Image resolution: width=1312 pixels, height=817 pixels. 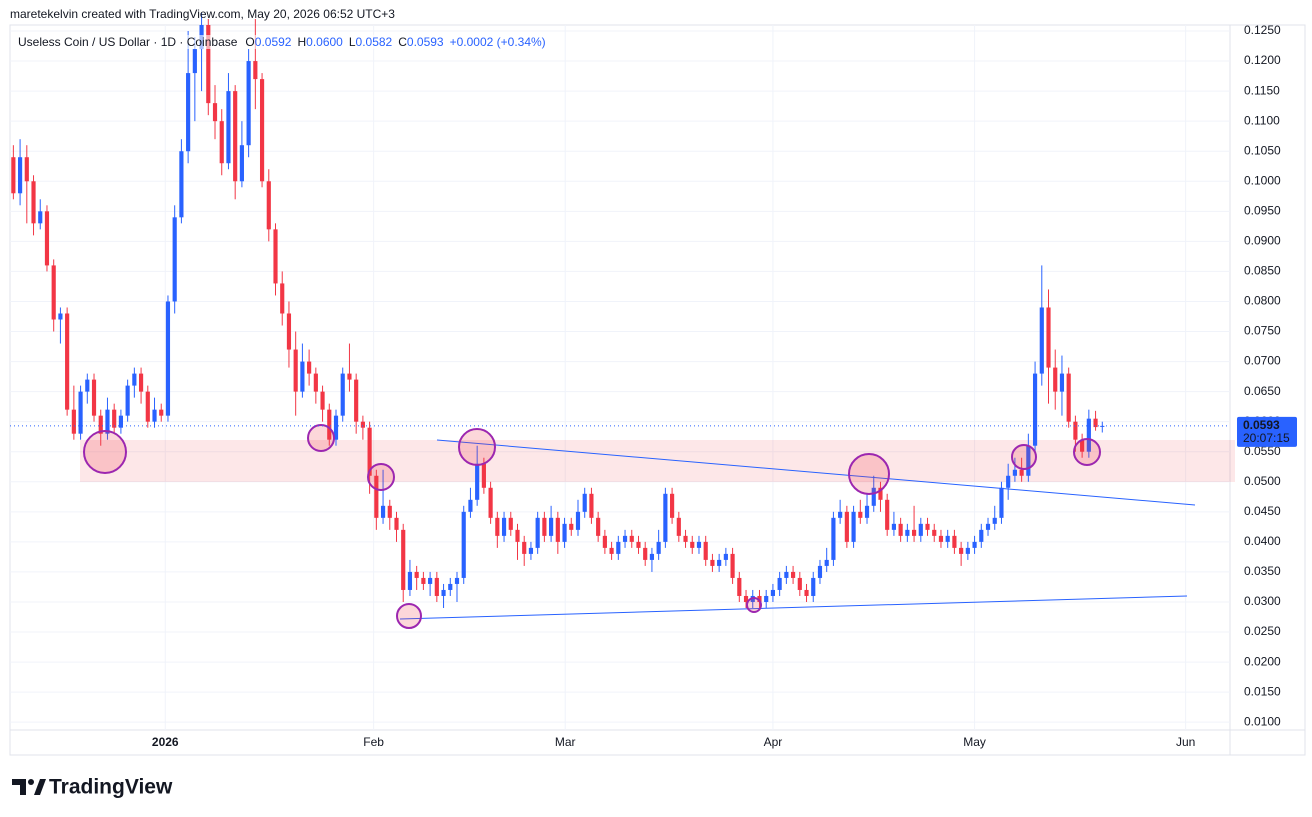 I want to click on x-tick-label: May, so click(x=974, y=742).